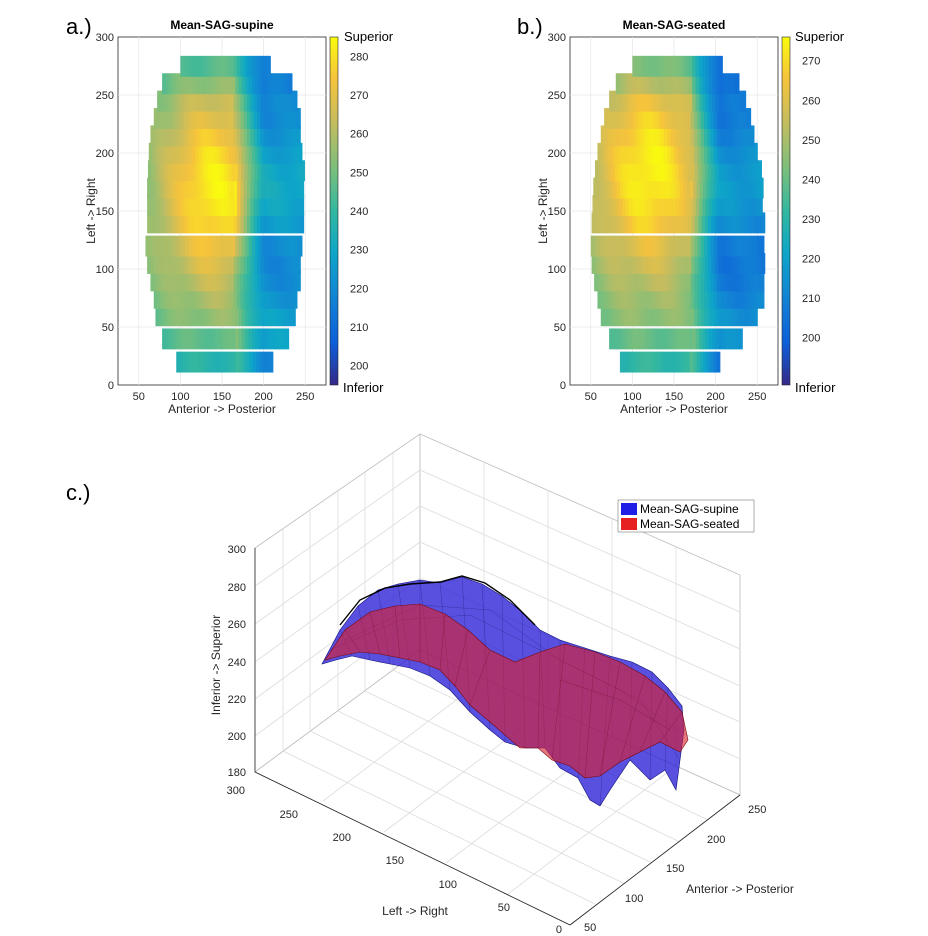  What do you see at coordinates (79, 26) in the screenshot?
I see `panel-a-label: a.)` at bounding box center [79, 26].